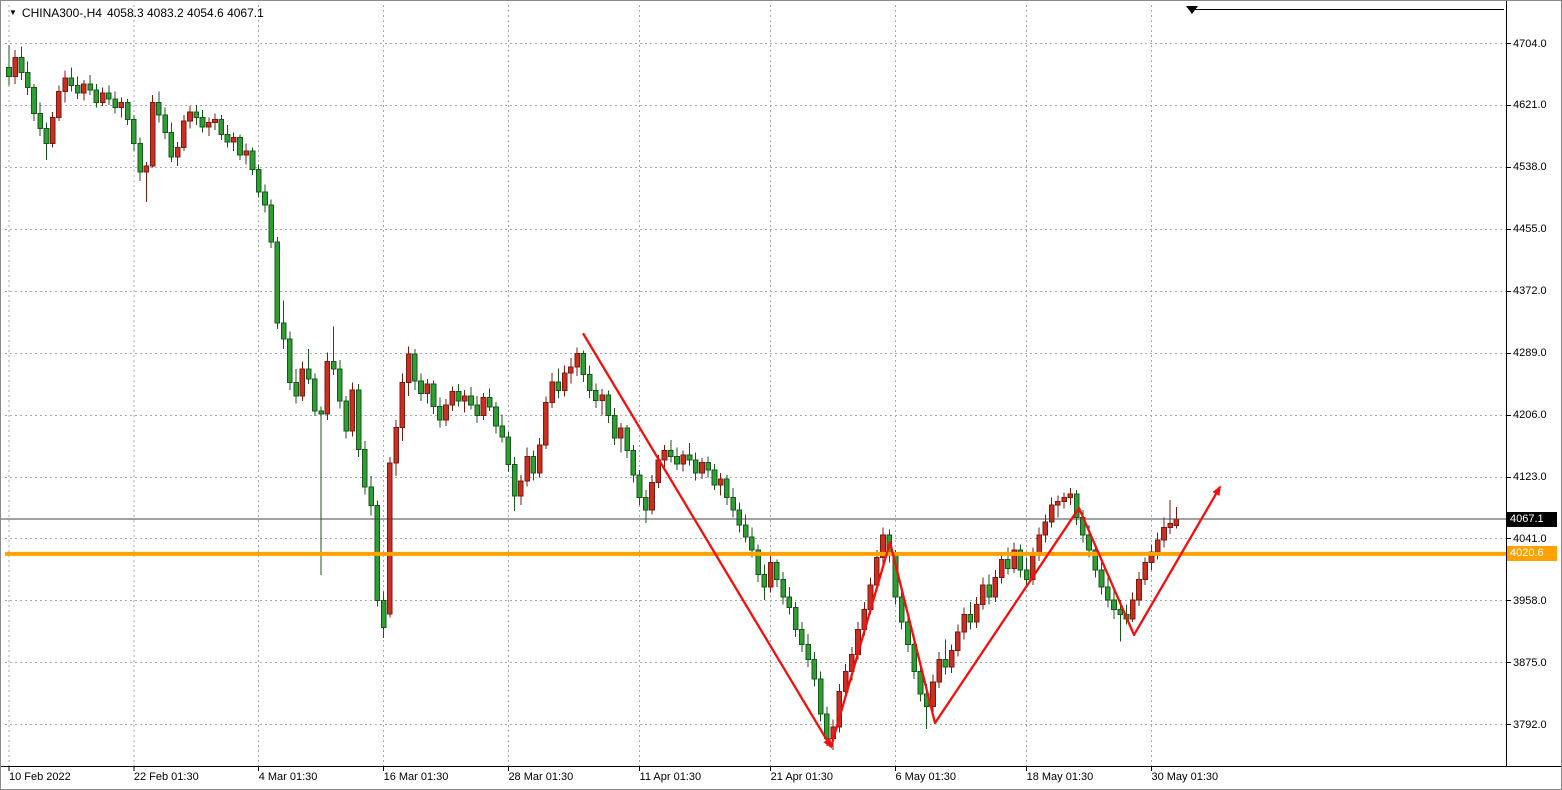 Image resolution: width=1562 pixels, height=790 pixels. Describe the element at coordinates (13, 12) in the screenshot. I see `symbol-dropdown-icon: ▼` at that location.